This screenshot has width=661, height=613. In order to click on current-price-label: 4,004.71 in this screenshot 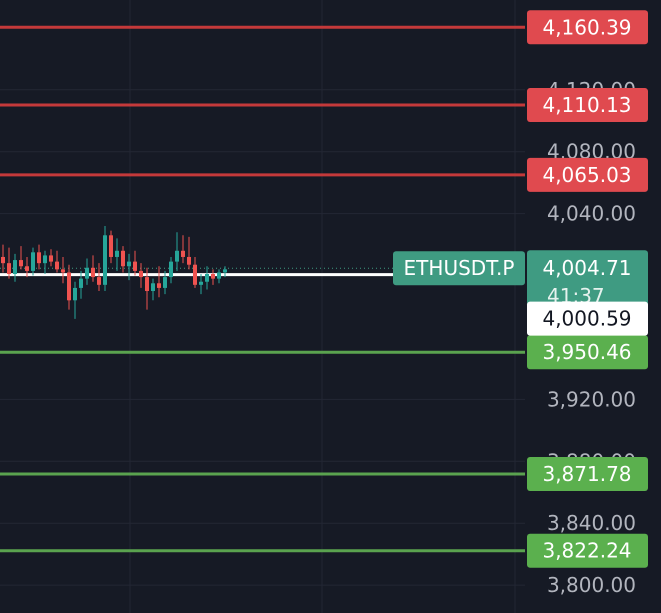, I will do `click(586, 268)`.